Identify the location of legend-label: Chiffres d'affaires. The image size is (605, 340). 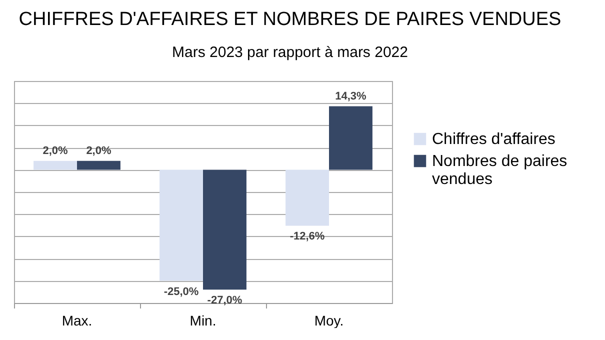
(494, 139).